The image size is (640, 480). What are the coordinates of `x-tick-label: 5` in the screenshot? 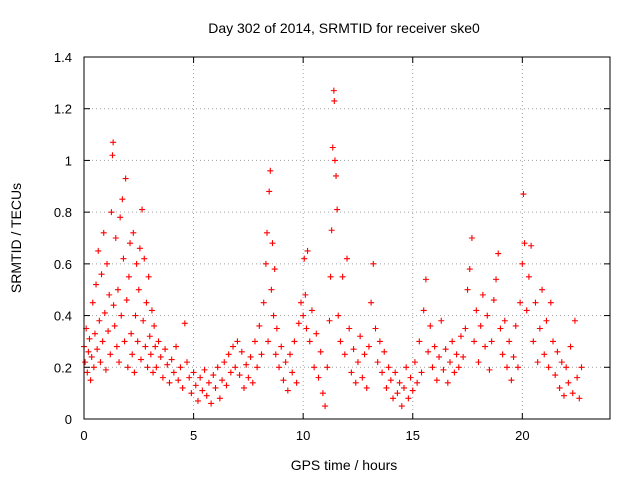 It's located at (193, 435).